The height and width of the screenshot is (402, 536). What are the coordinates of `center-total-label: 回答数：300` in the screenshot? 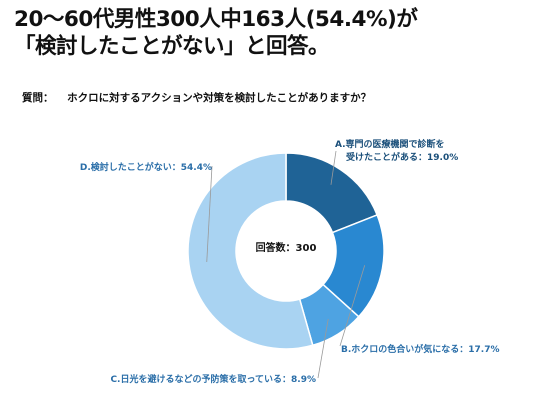 It's located at (286, 247).